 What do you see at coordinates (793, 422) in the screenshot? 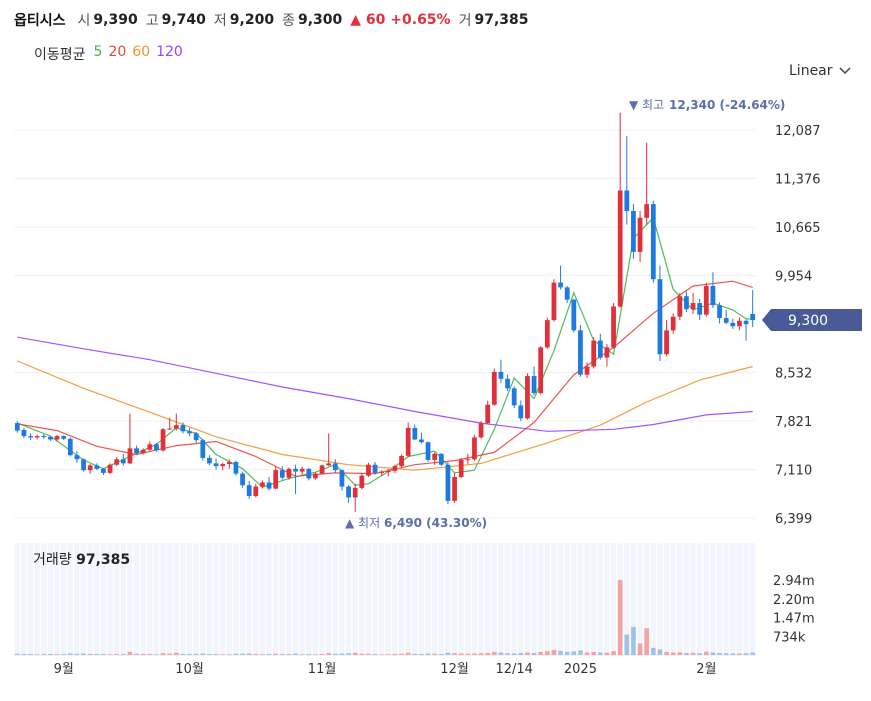
I see `y-tick-label: 7,821` at bounding box center [793, 422].